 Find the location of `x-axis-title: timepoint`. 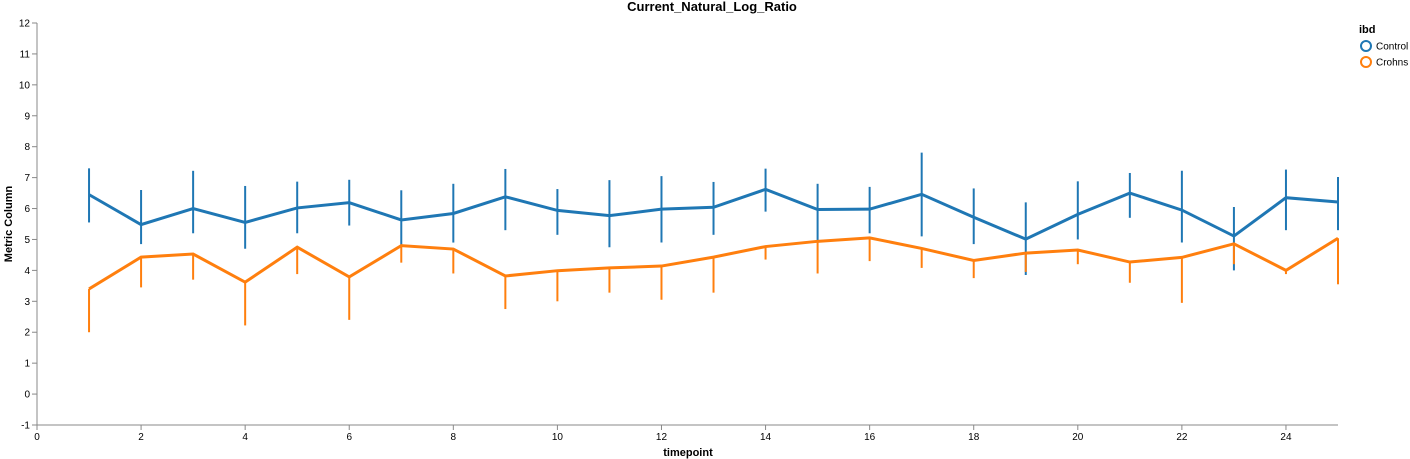

x-axis-title: timepoint is located at coordinates (688, 453).